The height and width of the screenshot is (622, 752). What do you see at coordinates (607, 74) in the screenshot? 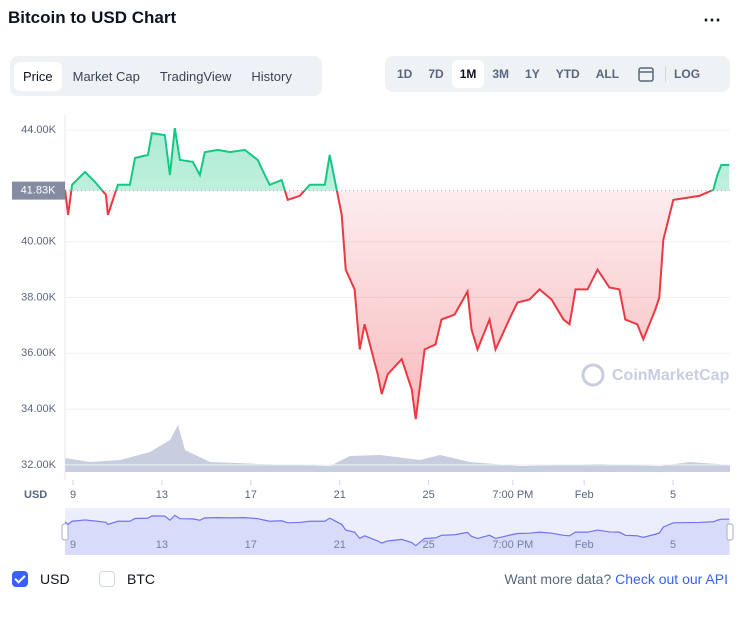
I see `range: ALL` at bounding box center [607, 74].